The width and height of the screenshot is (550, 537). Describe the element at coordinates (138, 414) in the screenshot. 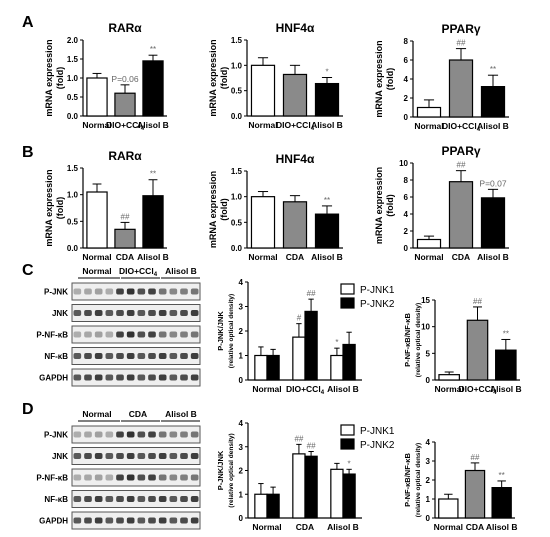

I see `blot-group-label: CDA` at that location.